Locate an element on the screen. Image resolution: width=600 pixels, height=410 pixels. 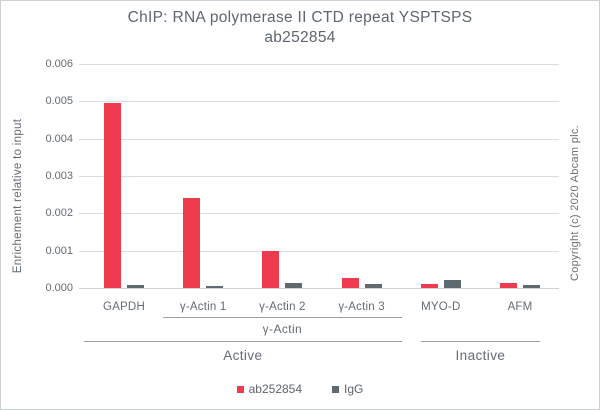
y-tick-label: 0.001 is located at coordinates (59, 250).